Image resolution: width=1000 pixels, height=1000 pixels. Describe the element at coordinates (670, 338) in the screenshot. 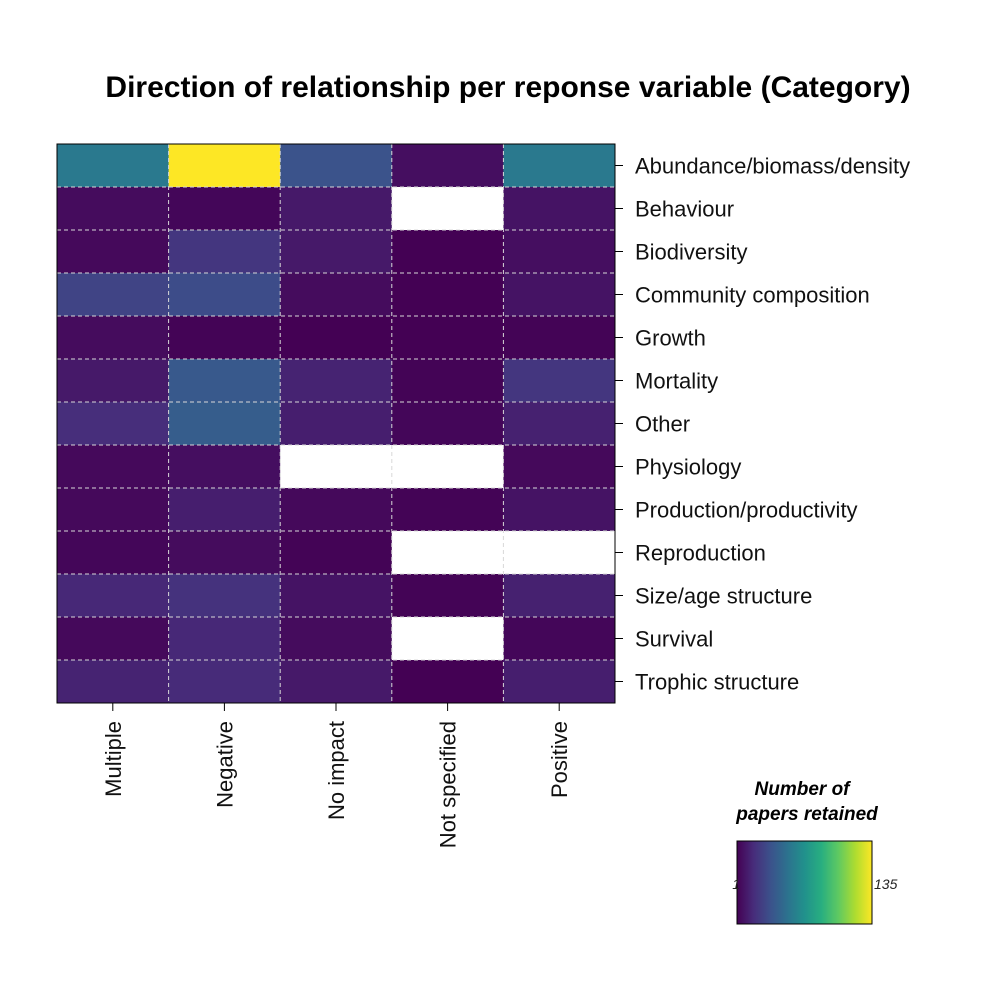

I see `row-label: Growth` at that location.